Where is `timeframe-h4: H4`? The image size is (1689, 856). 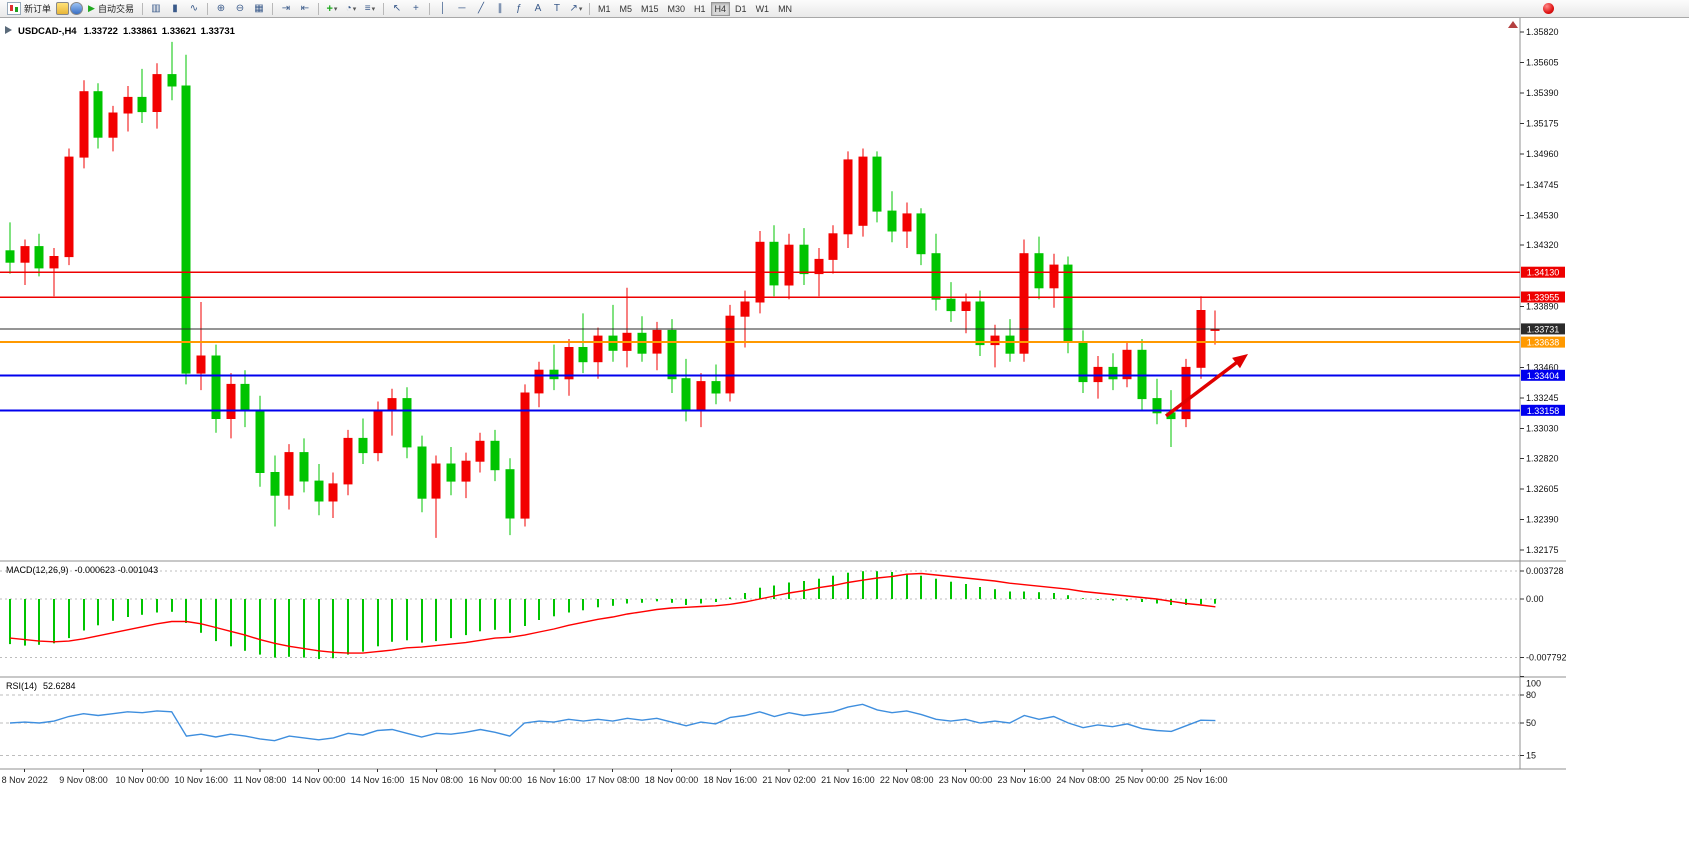 timeframe-h4: H4 is located at coordinates (720, 8).